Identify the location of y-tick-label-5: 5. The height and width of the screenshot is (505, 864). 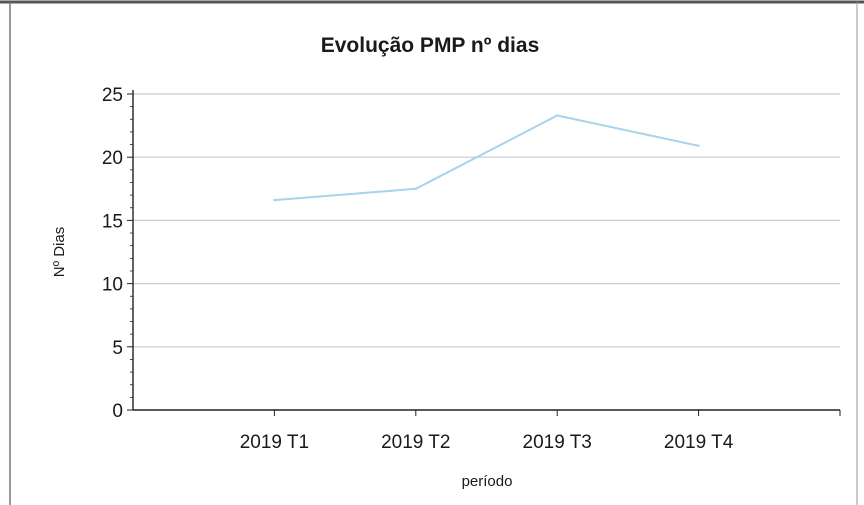
(117, 348).